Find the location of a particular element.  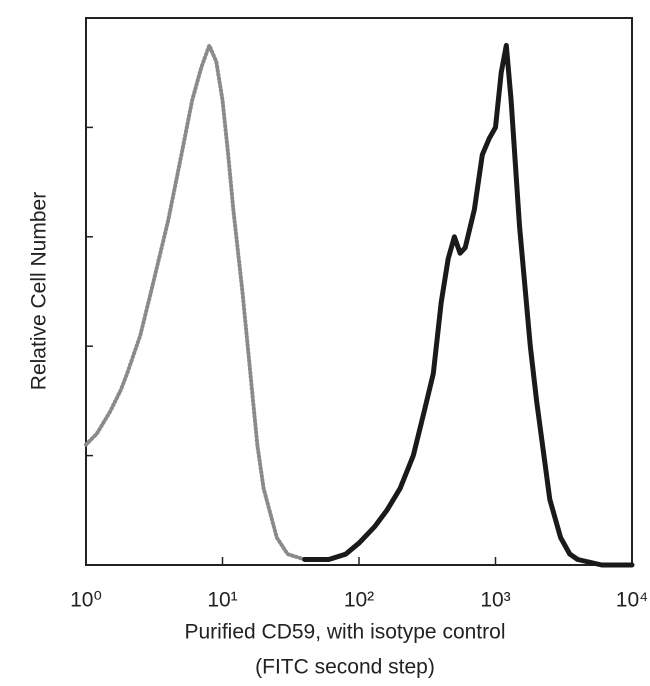

x-tick-label: 10² is located at coordinates (359, 600).